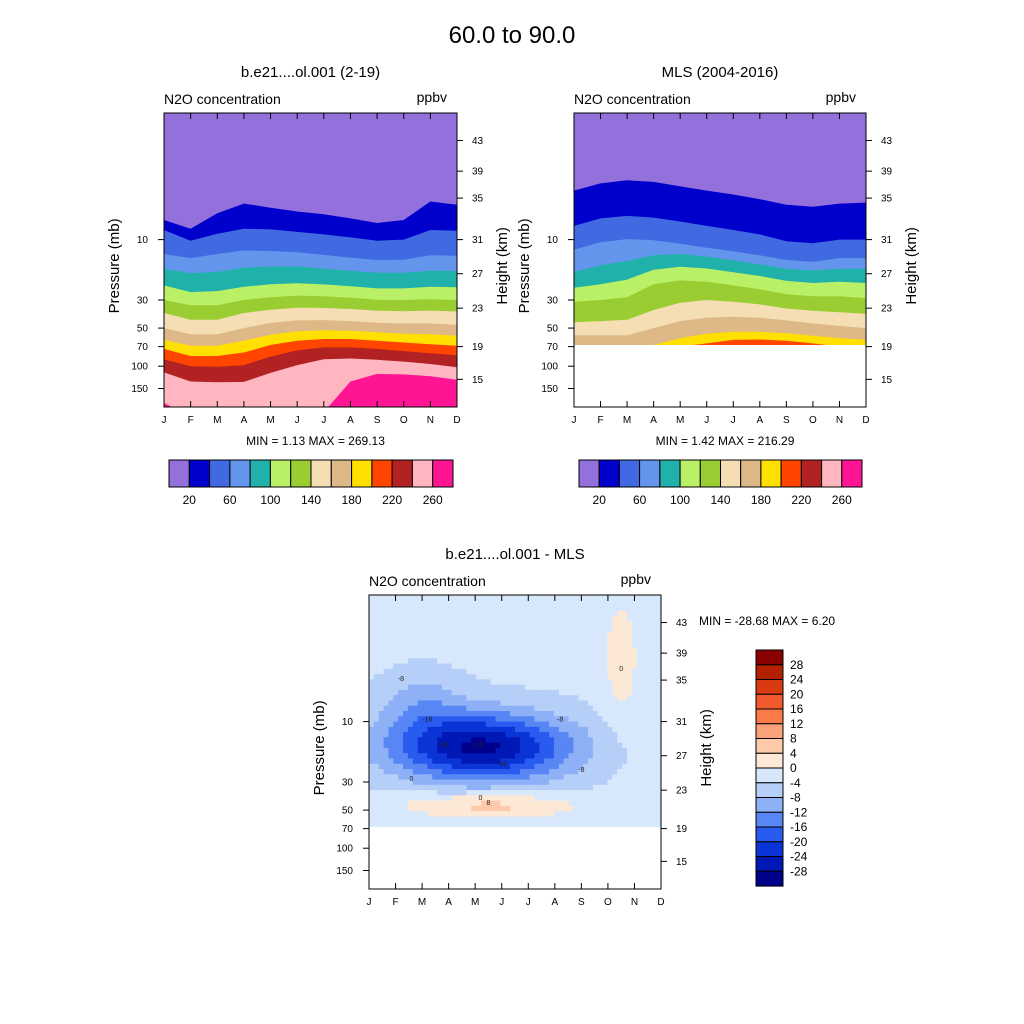 This screenshot has width=1024, height=1024. I want to click on height-tick-label: 15, so click(887, 380).